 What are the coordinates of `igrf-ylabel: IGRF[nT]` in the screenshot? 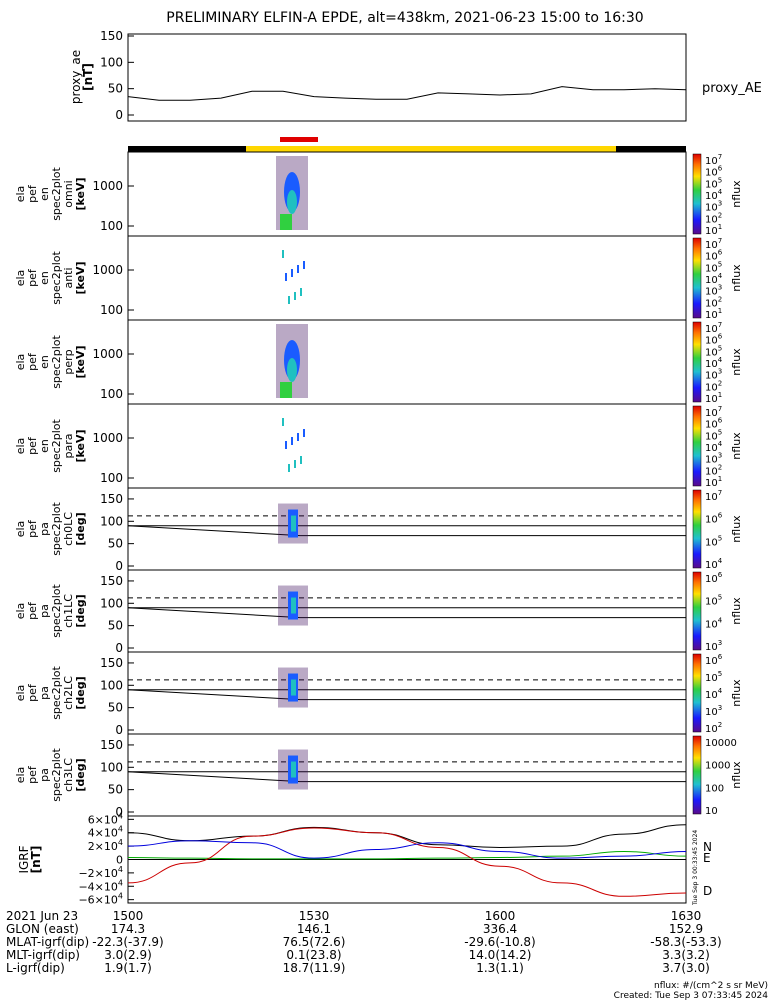 It's located at (30, 859).